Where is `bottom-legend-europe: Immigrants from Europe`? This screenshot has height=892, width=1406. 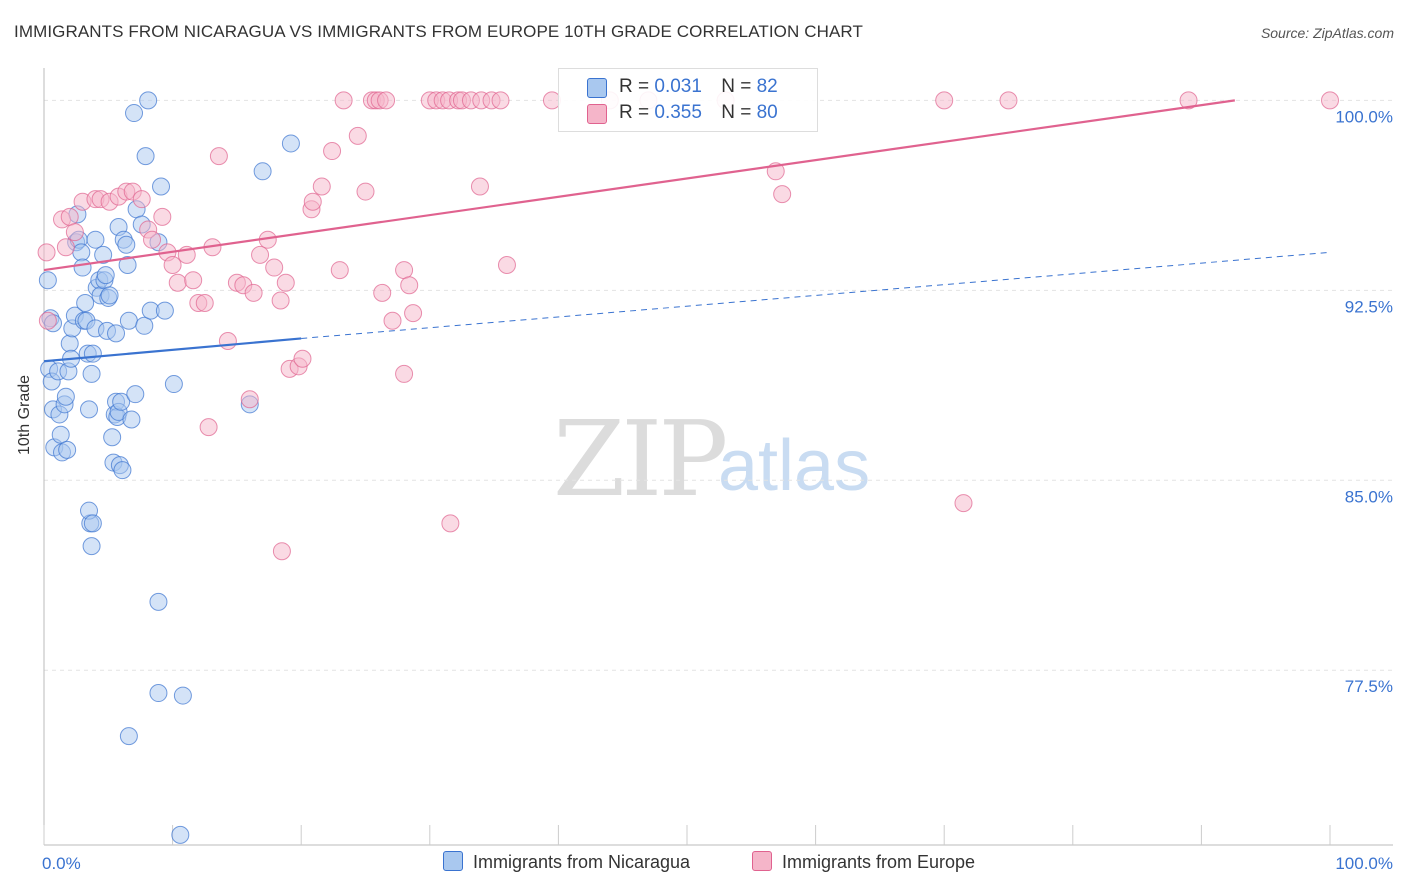 bottom-legend-europe: Immigrants from Europe is located at coordinates (863, 864).